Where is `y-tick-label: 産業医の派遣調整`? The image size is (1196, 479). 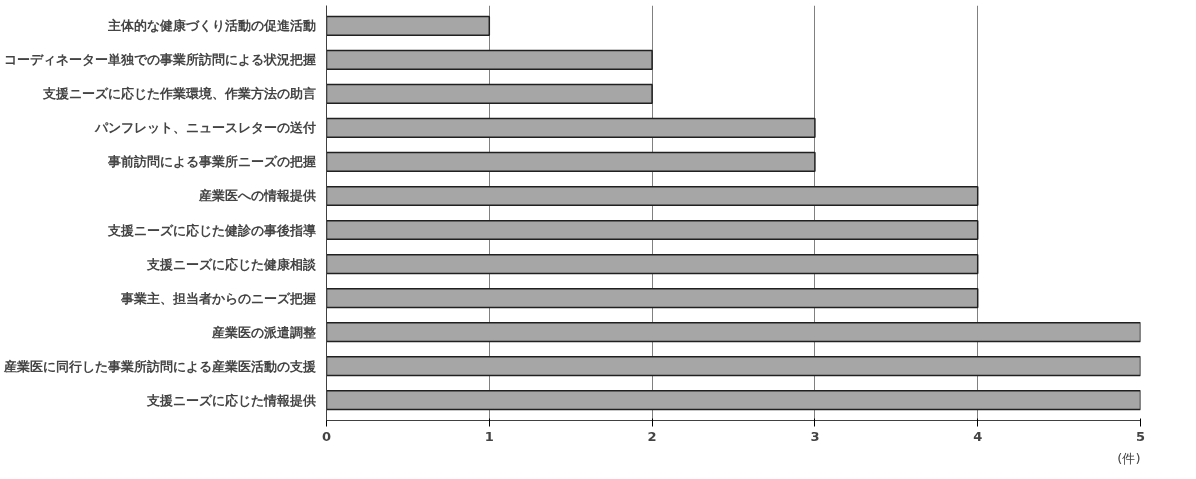
y-tick-label: 産業医の派遣調整 is located at coordinates (263, 332).